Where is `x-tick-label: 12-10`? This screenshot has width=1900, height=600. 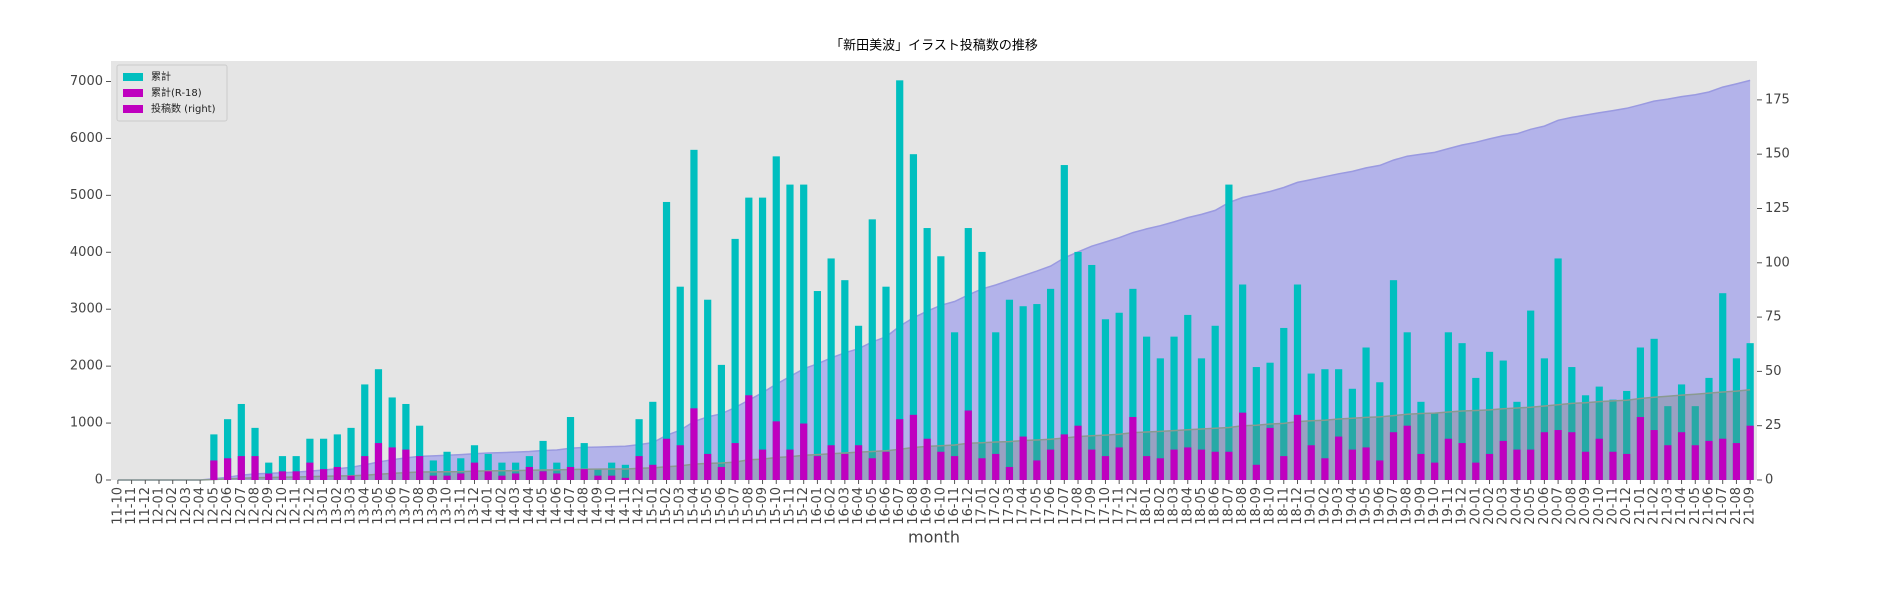 x-tick-label: 12-10 is located at coordinates (282, 506).